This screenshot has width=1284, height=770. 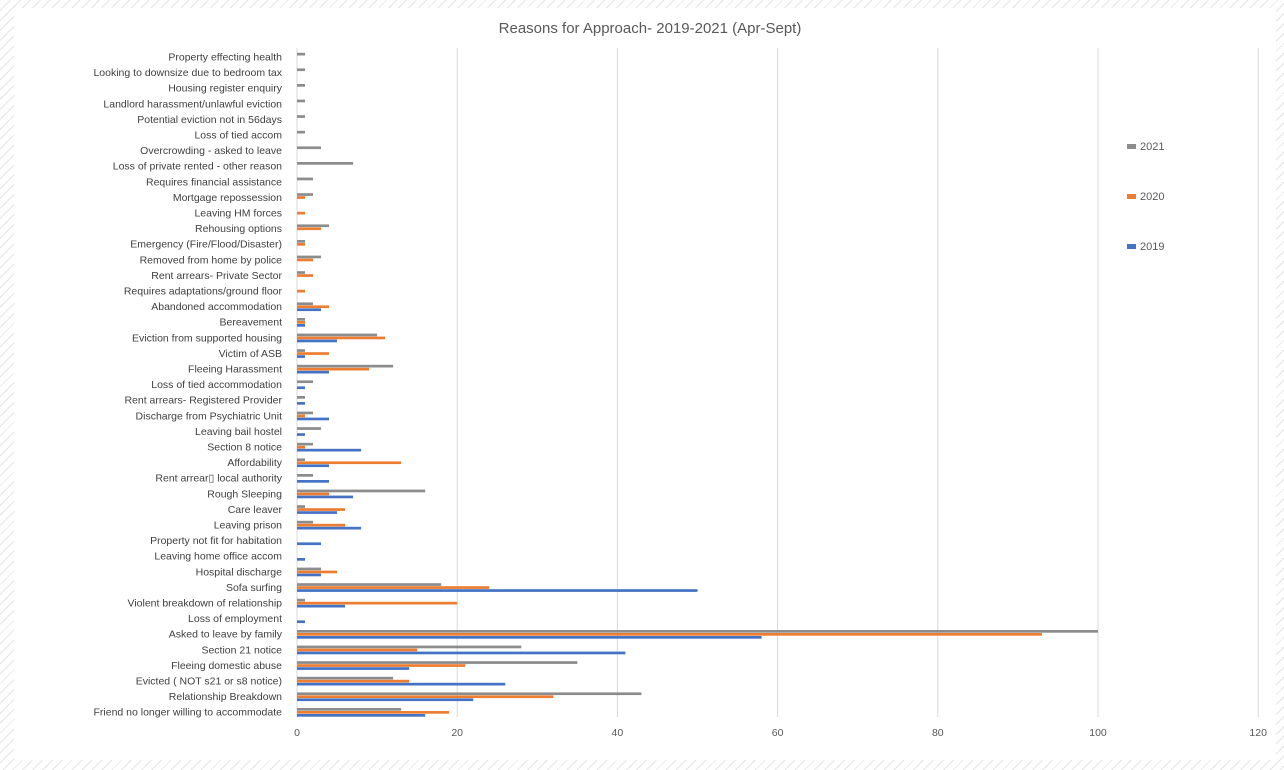 What do you see at coordinates (244, 494) in the screenshot?
I see `category-label: Rough Sleeping` at bounding box center [244, 494].